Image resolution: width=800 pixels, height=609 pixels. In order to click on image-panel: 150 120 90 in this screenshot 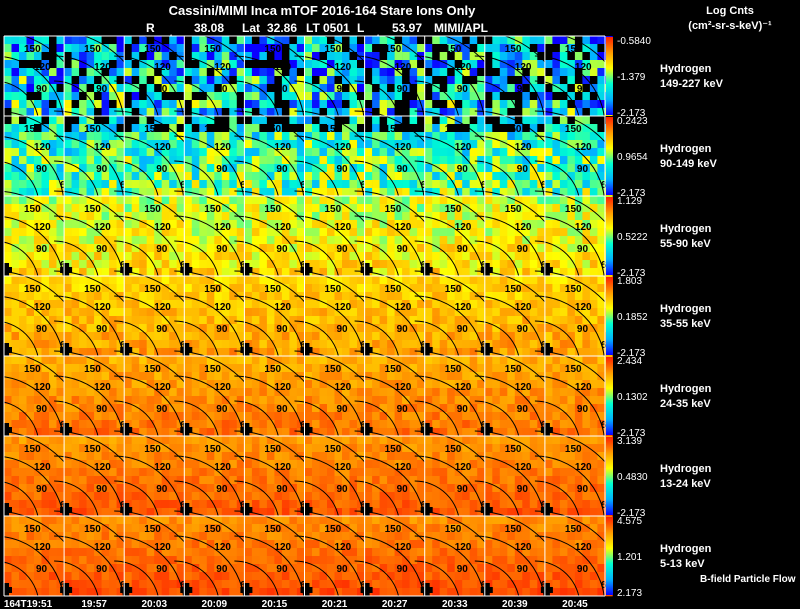, I will do `click(282, 81)`.